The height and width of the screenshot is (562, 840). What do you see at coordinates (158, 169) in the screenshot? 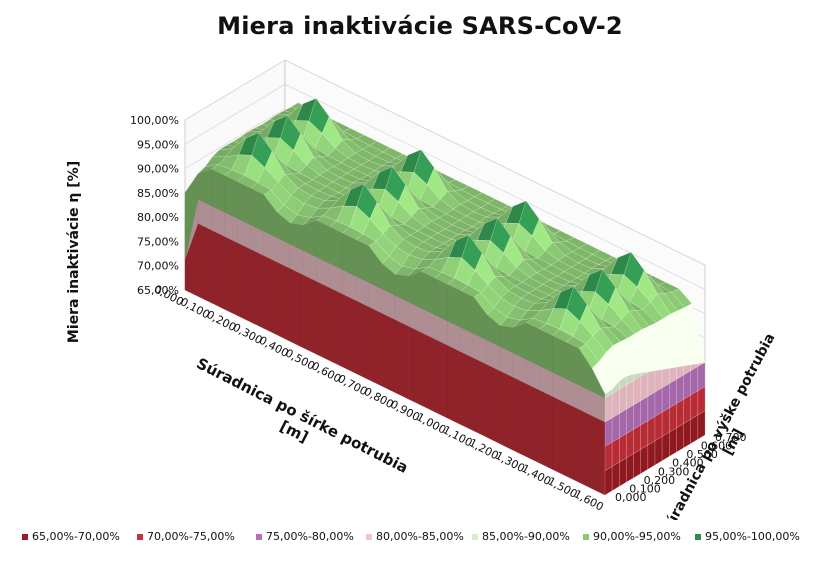
I see `z-tick-label: 90,00%` at bounding box center [158, 169].